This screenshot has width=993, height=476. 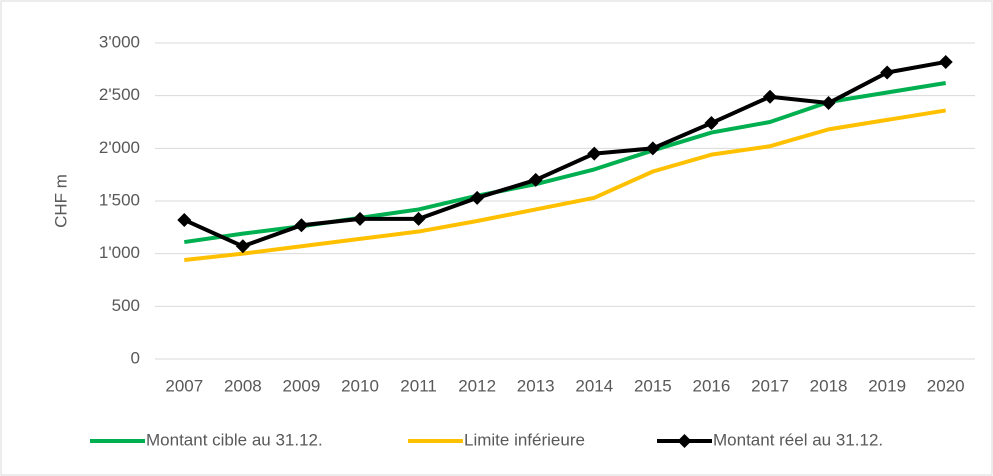 What do you see at coordinates (684, 441) in the screenshot?
I see `legend-marker` at bounding box center [684, 441].